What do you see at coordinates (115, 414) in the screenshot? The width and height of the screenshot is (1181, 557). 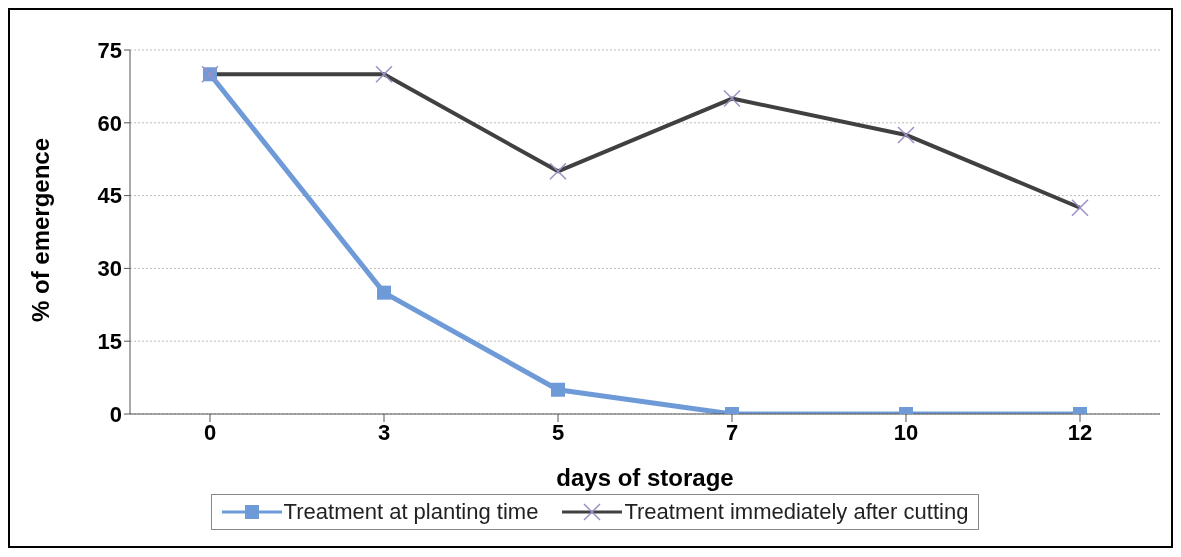 I see `y-tick-label: 0` at bounding box center [115, 414].